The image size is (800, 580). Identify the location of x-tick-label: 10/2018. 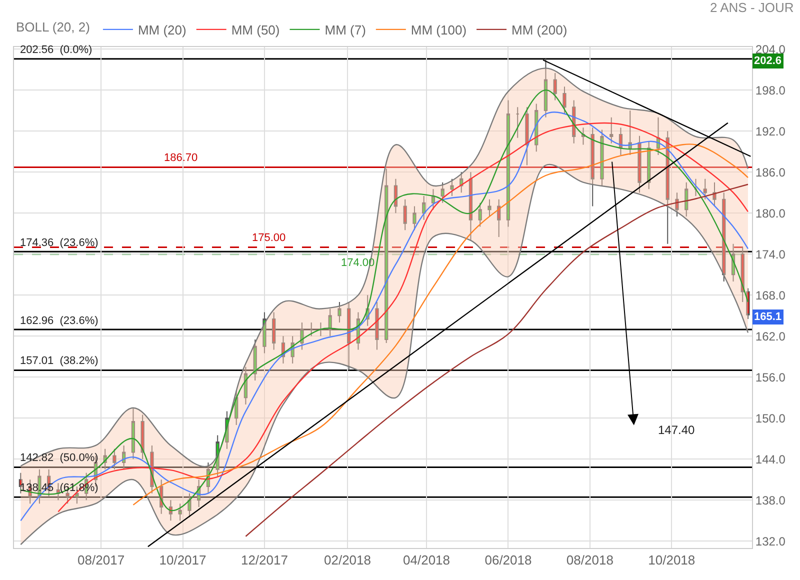
(672, 560).